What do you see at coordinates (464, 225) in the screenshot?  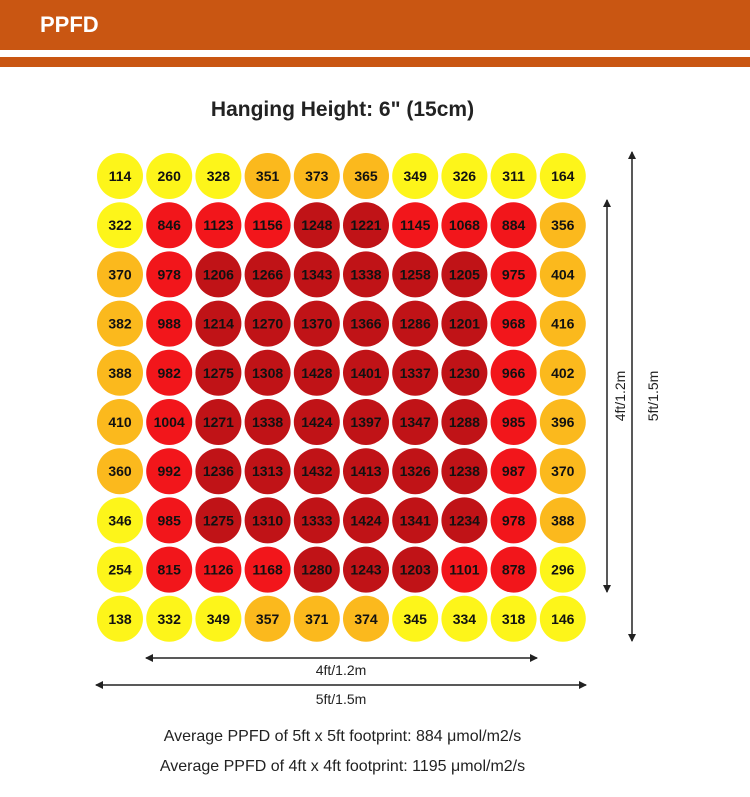 I see `heatmap-cell-value: 1068` at bounding box center [464, 225].